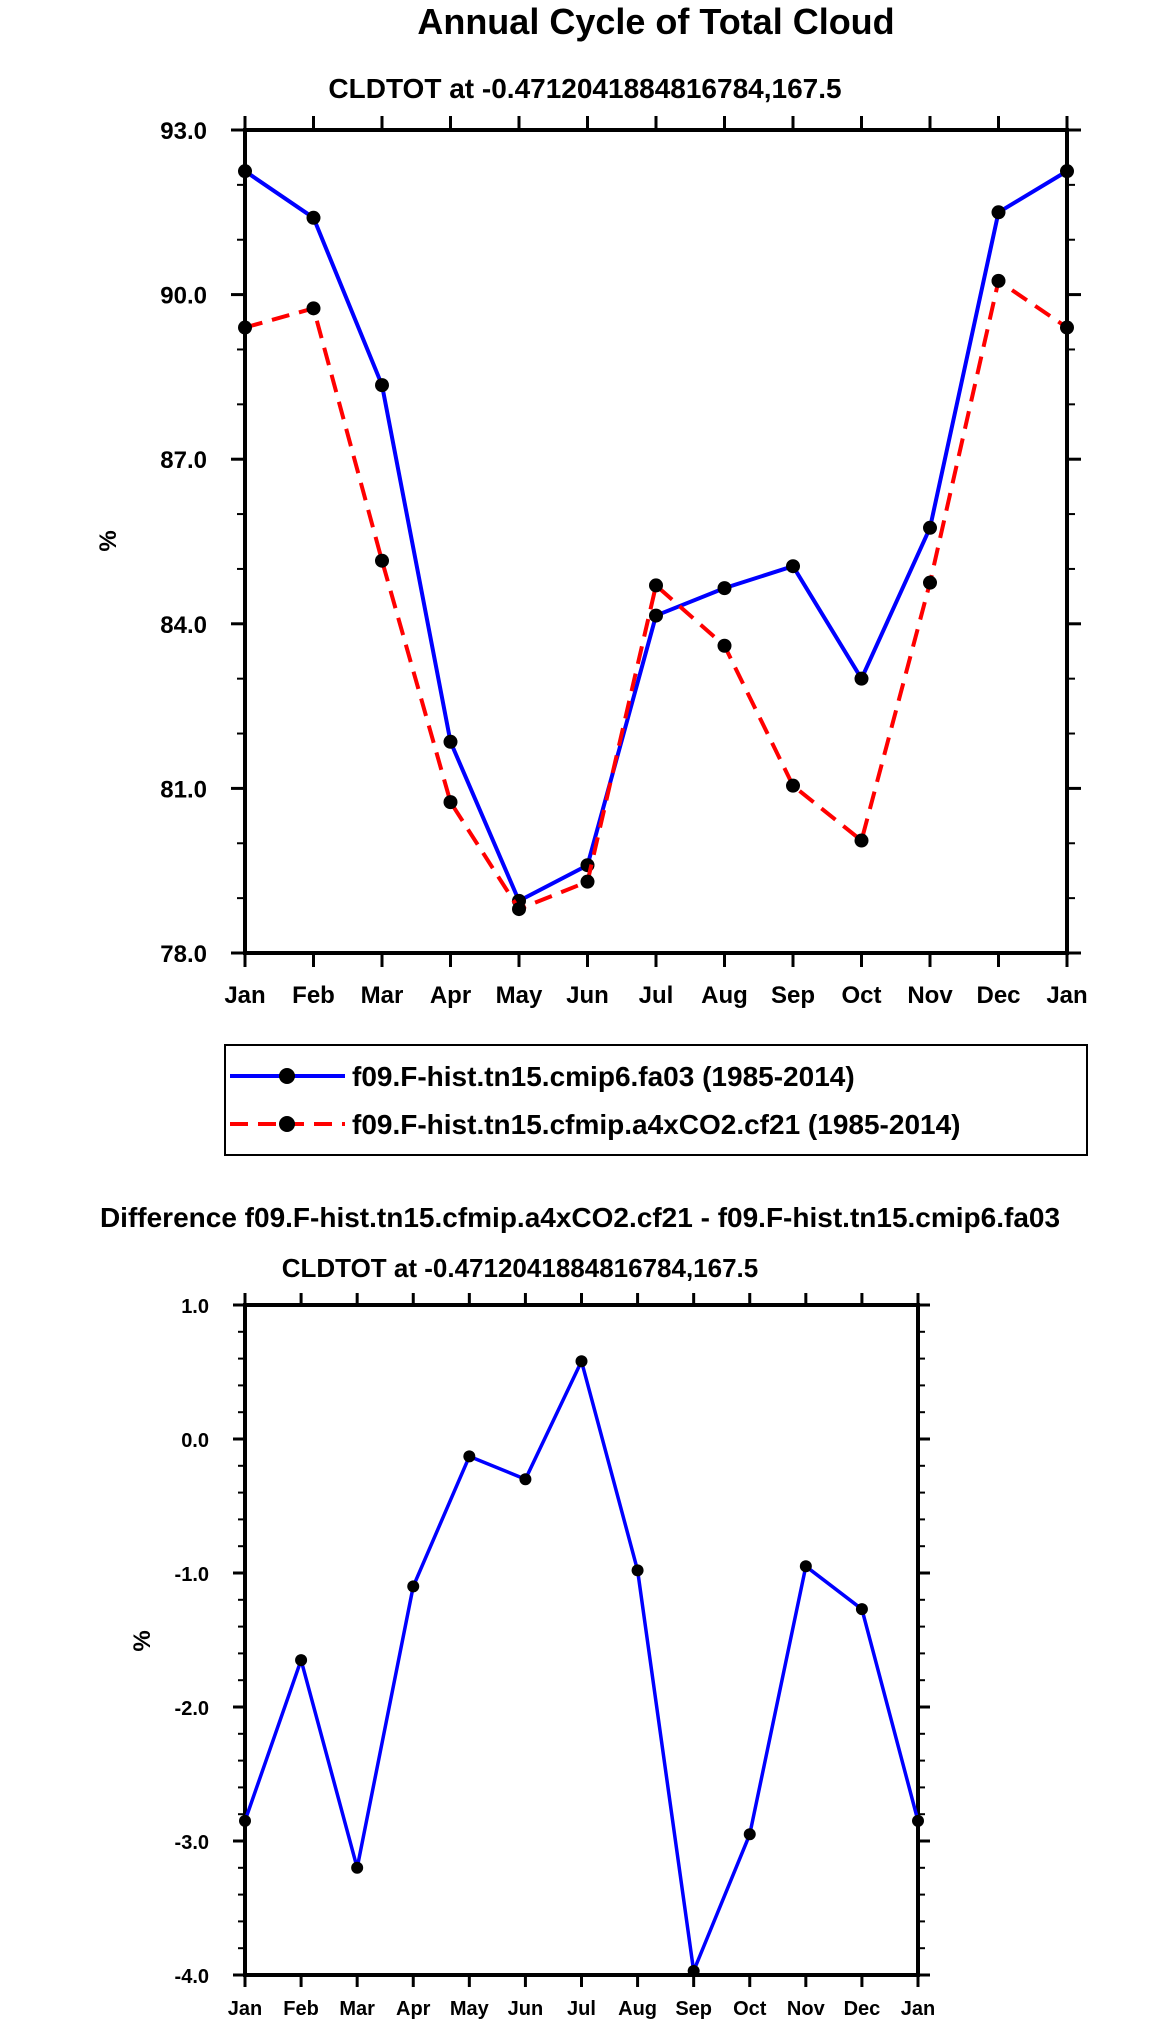 Image resolution: width=1161 pixels, height=2034 pixels. What do you see at coordinates (183, 131) in the screenshot?
I see `y-tick-label: 93.0` at bounding box center [183, 131].